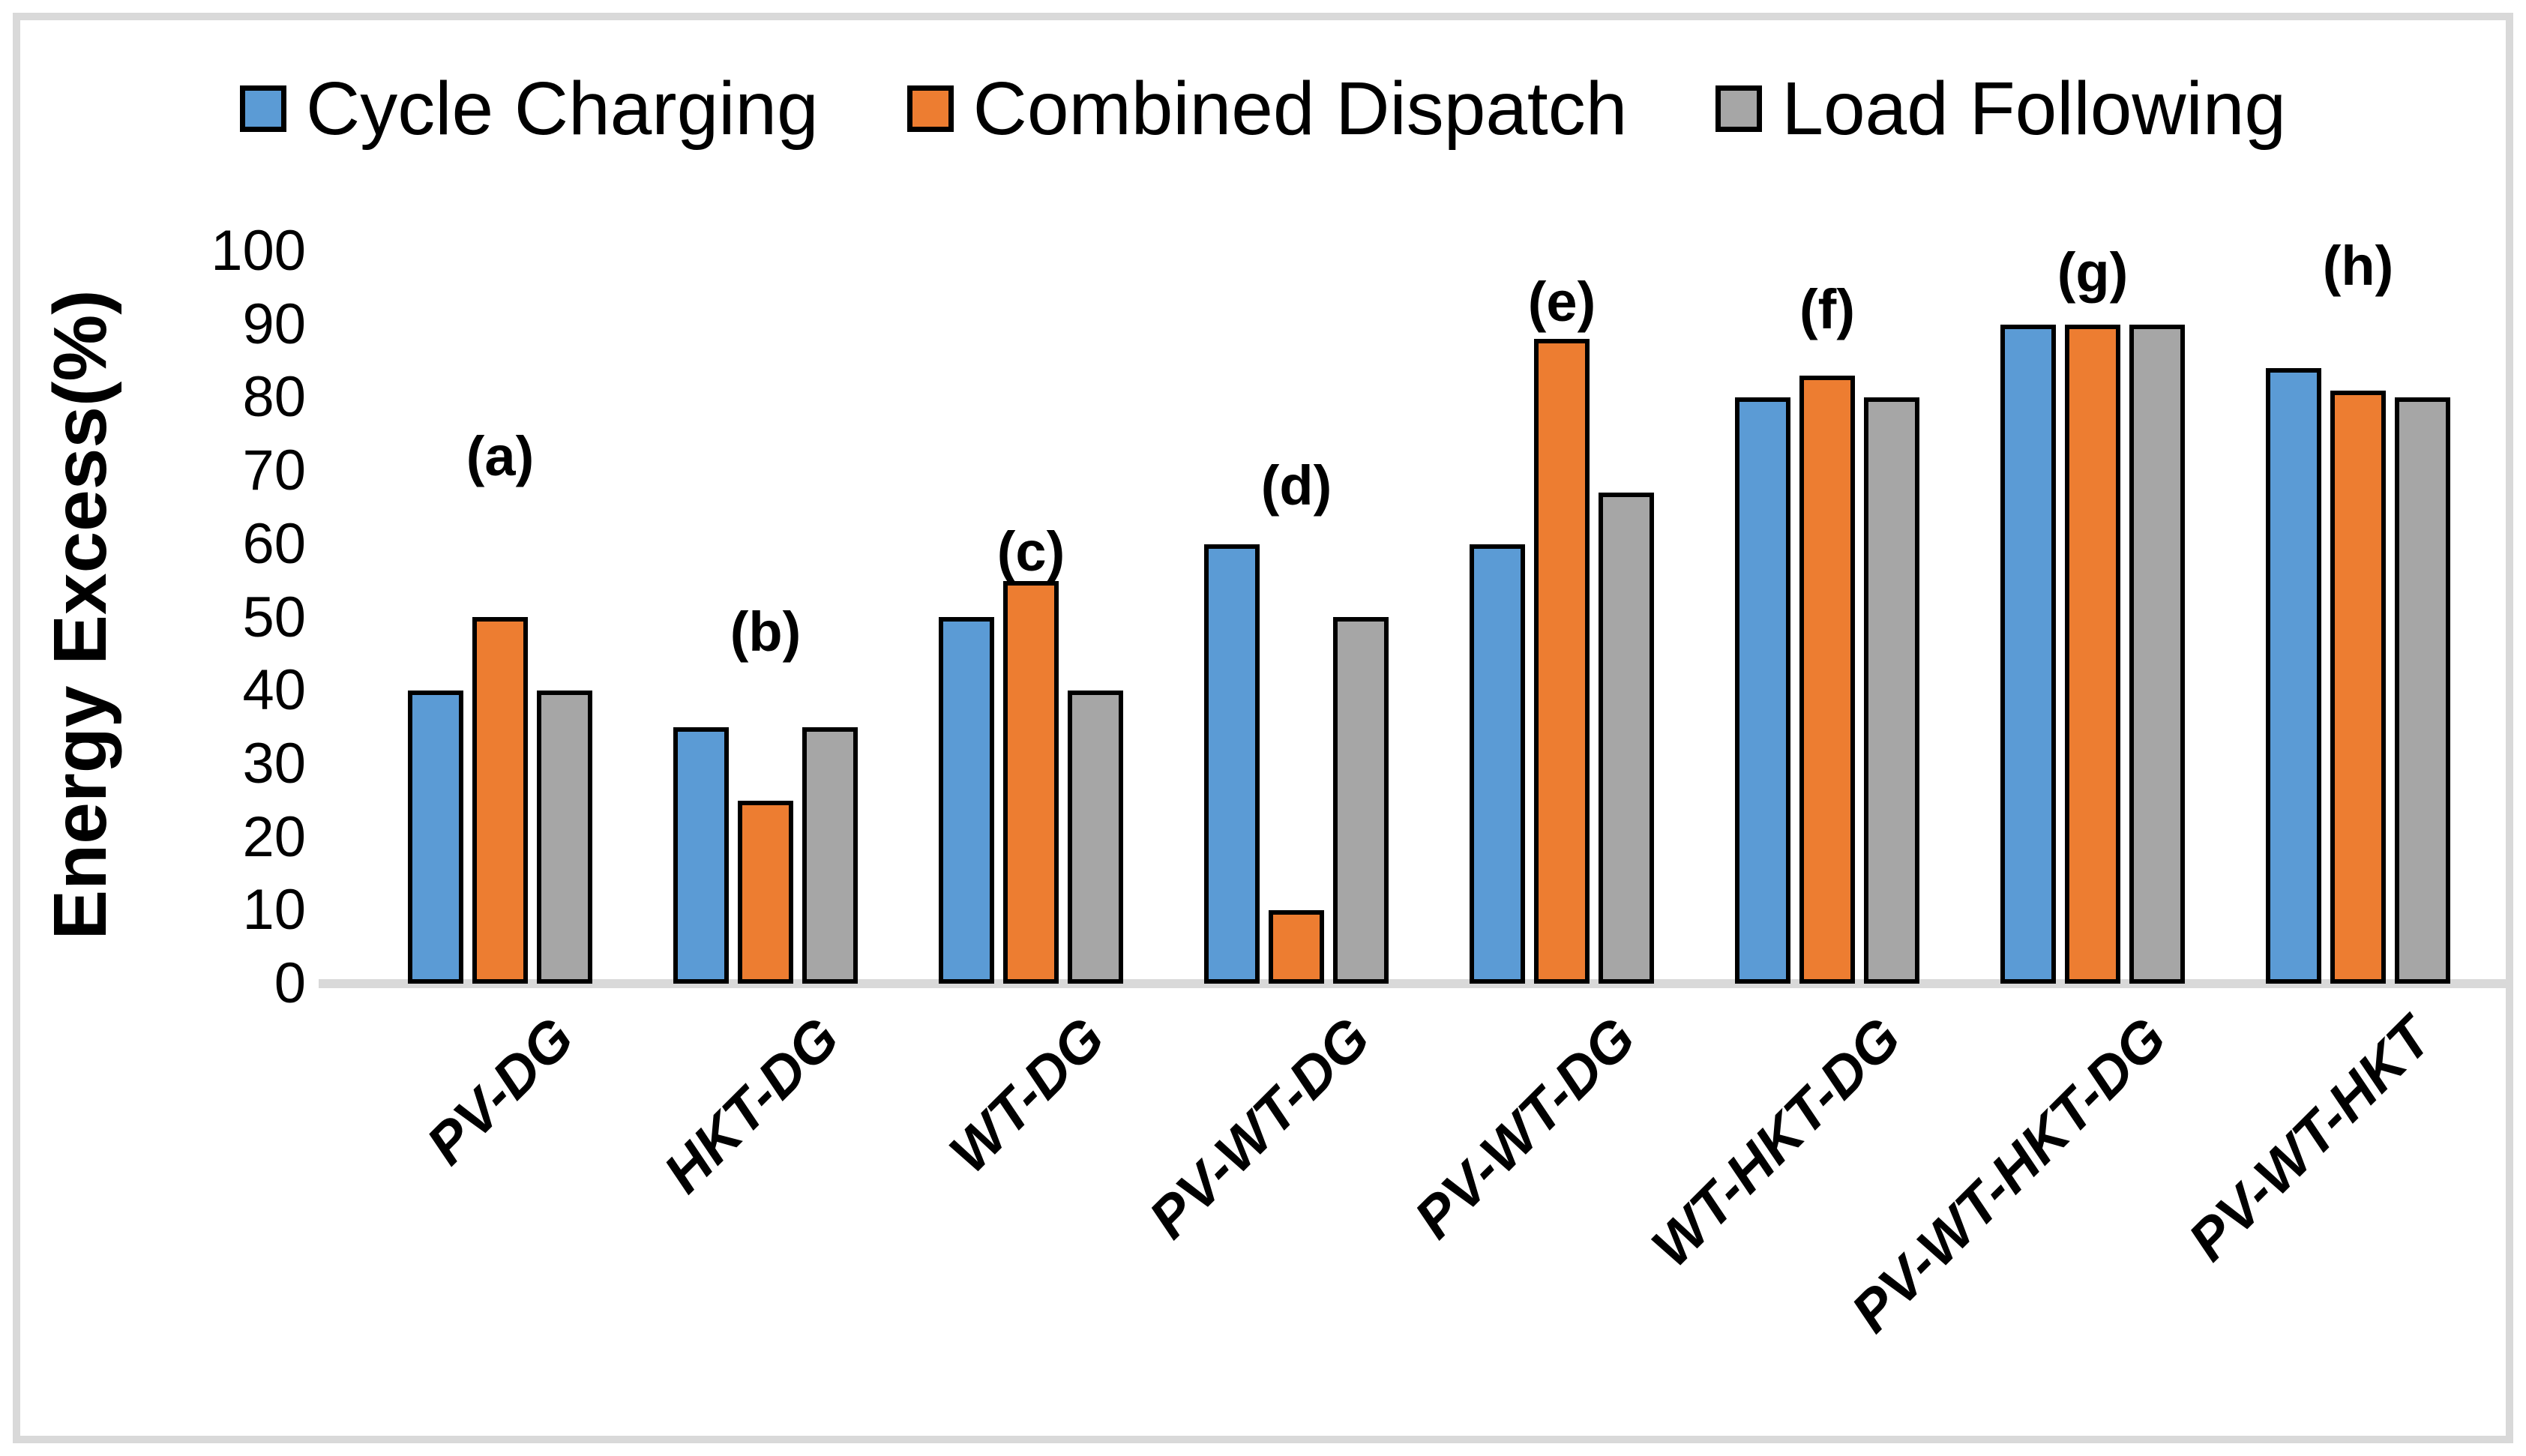  I want to click on group-annotation: (e), so click(1561, 302).